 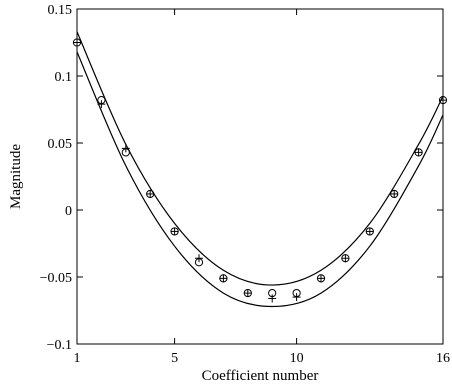 I want to click on y-tick-label: 0, so click(x=68, y=211).